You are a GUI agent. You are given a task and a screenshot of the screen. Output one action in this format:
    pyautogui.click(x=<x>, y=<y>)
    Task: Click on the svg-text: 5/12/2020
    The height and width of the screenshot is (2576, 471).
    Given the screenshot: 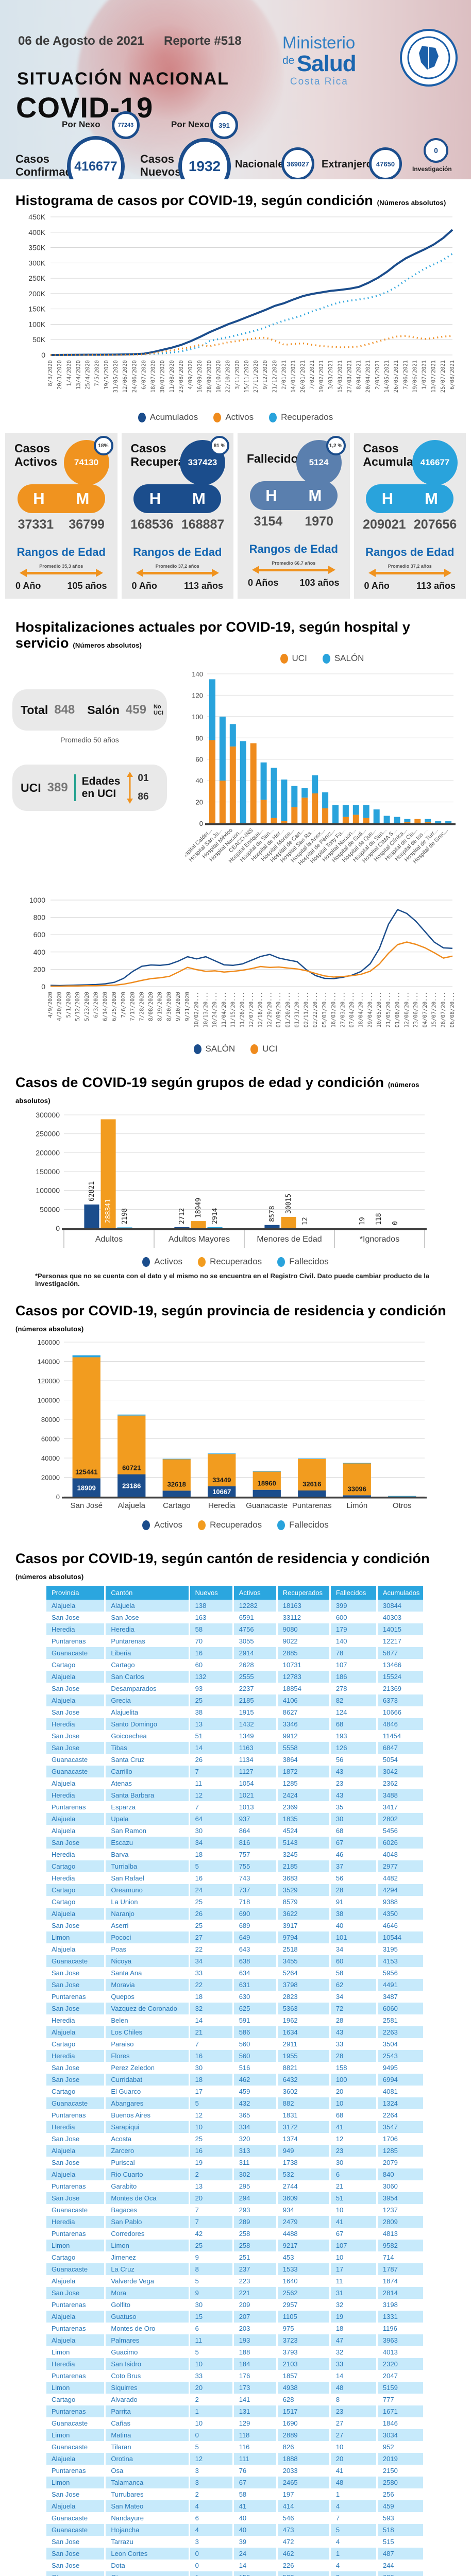 What is the action you would take?
    pyautogui.click(x=78, y=1006)
    